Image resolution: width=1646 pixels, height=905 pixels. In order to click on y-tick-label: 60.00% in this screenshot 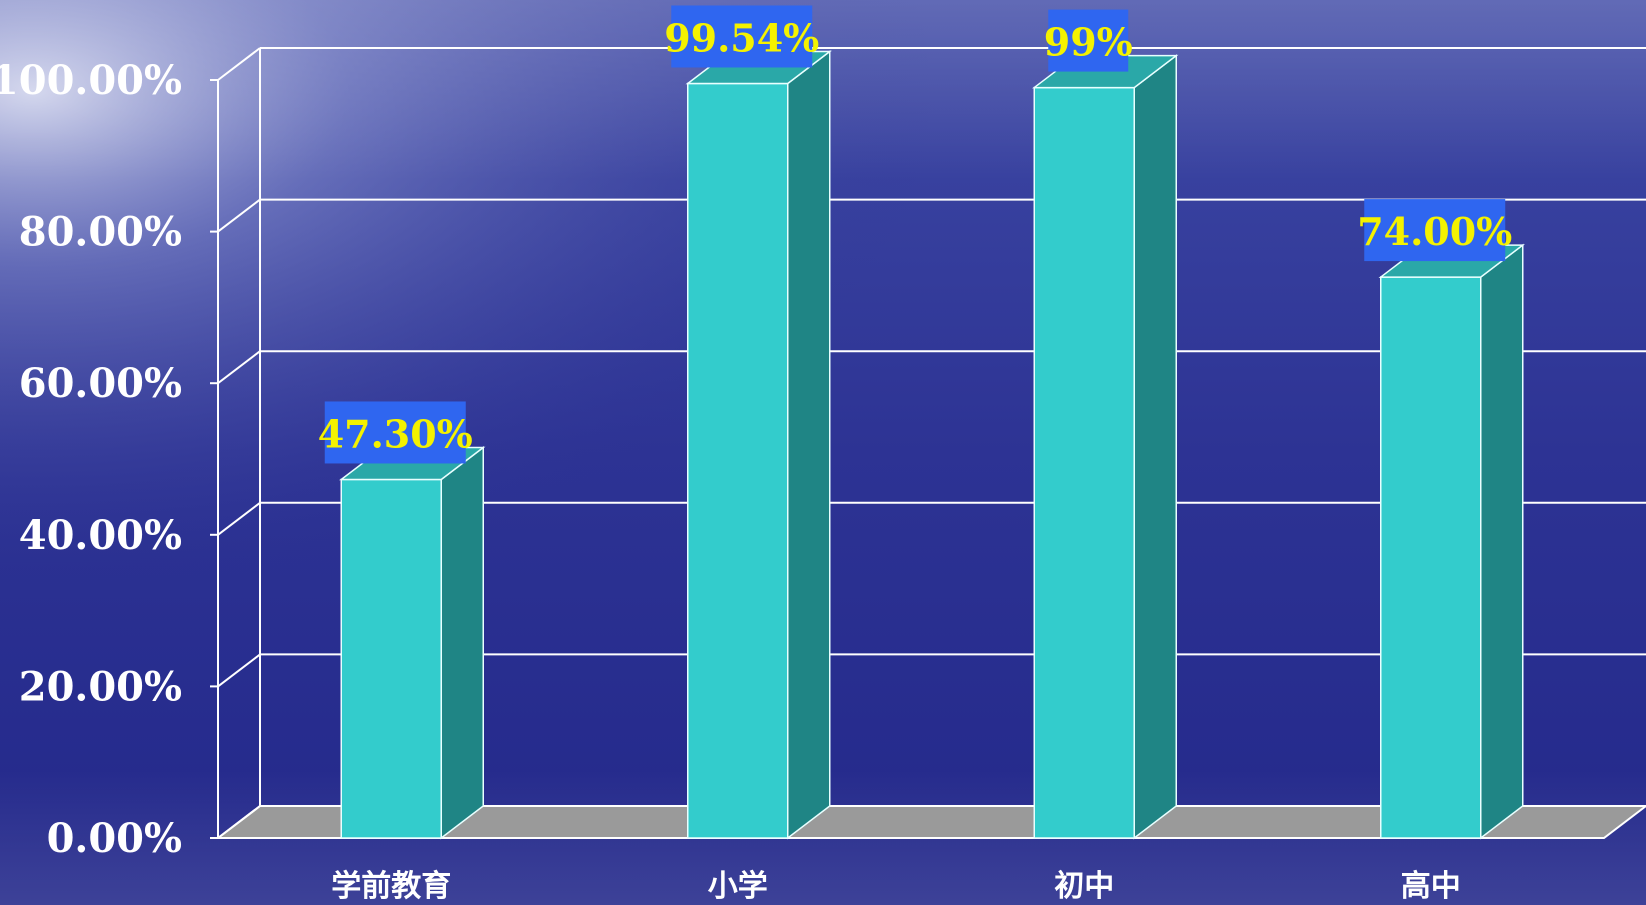, I will do `click(100, 383)`.